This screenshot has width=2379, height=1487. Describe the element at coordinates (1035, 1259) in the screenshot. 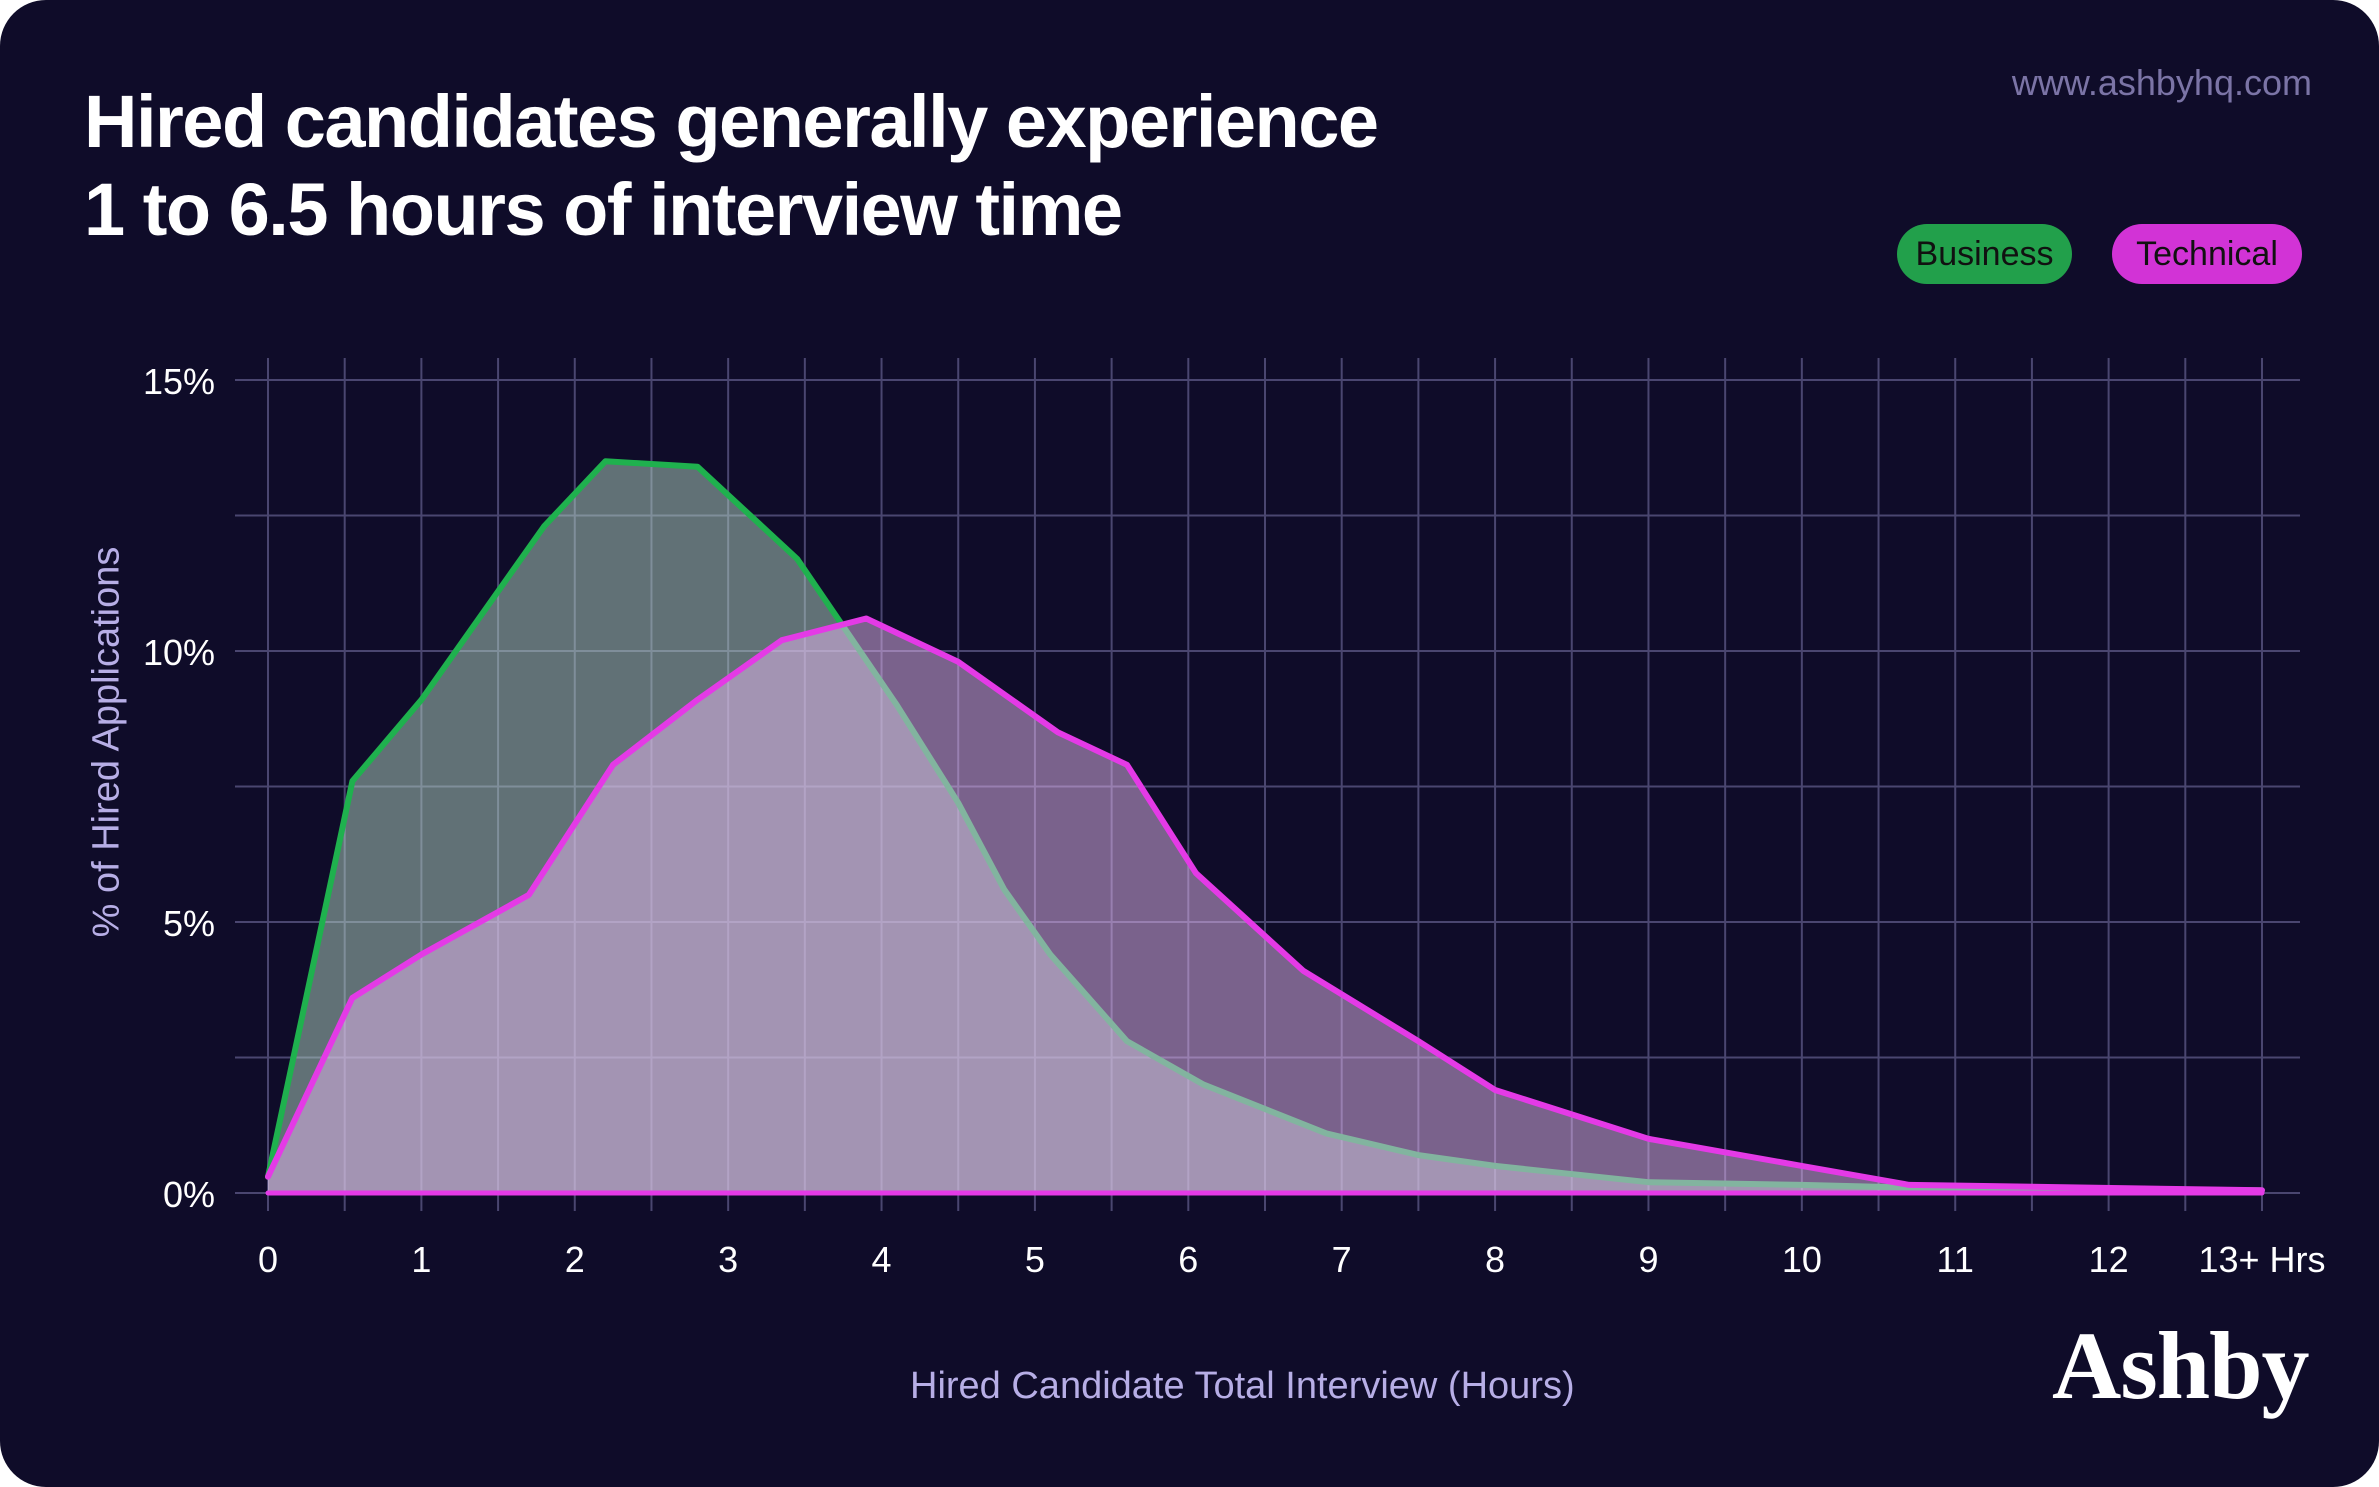

I see `x-tick-label: 5` at that location.